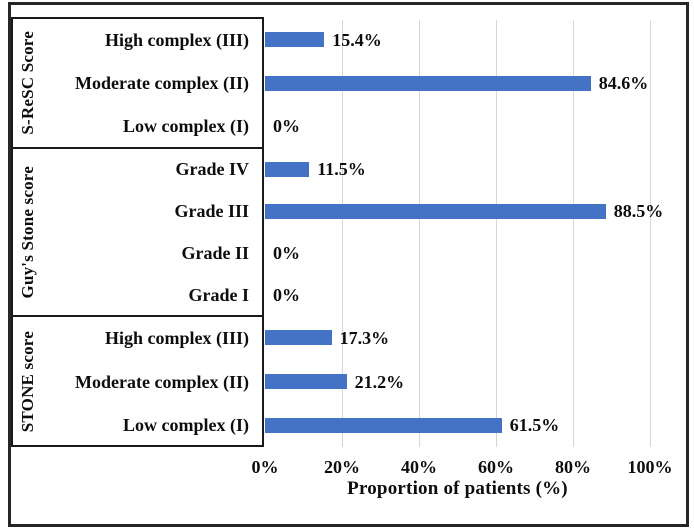 This screenshot has width=694, height=531. I want to click on group-label-2: Guy's Stone score, so click(28, 232).